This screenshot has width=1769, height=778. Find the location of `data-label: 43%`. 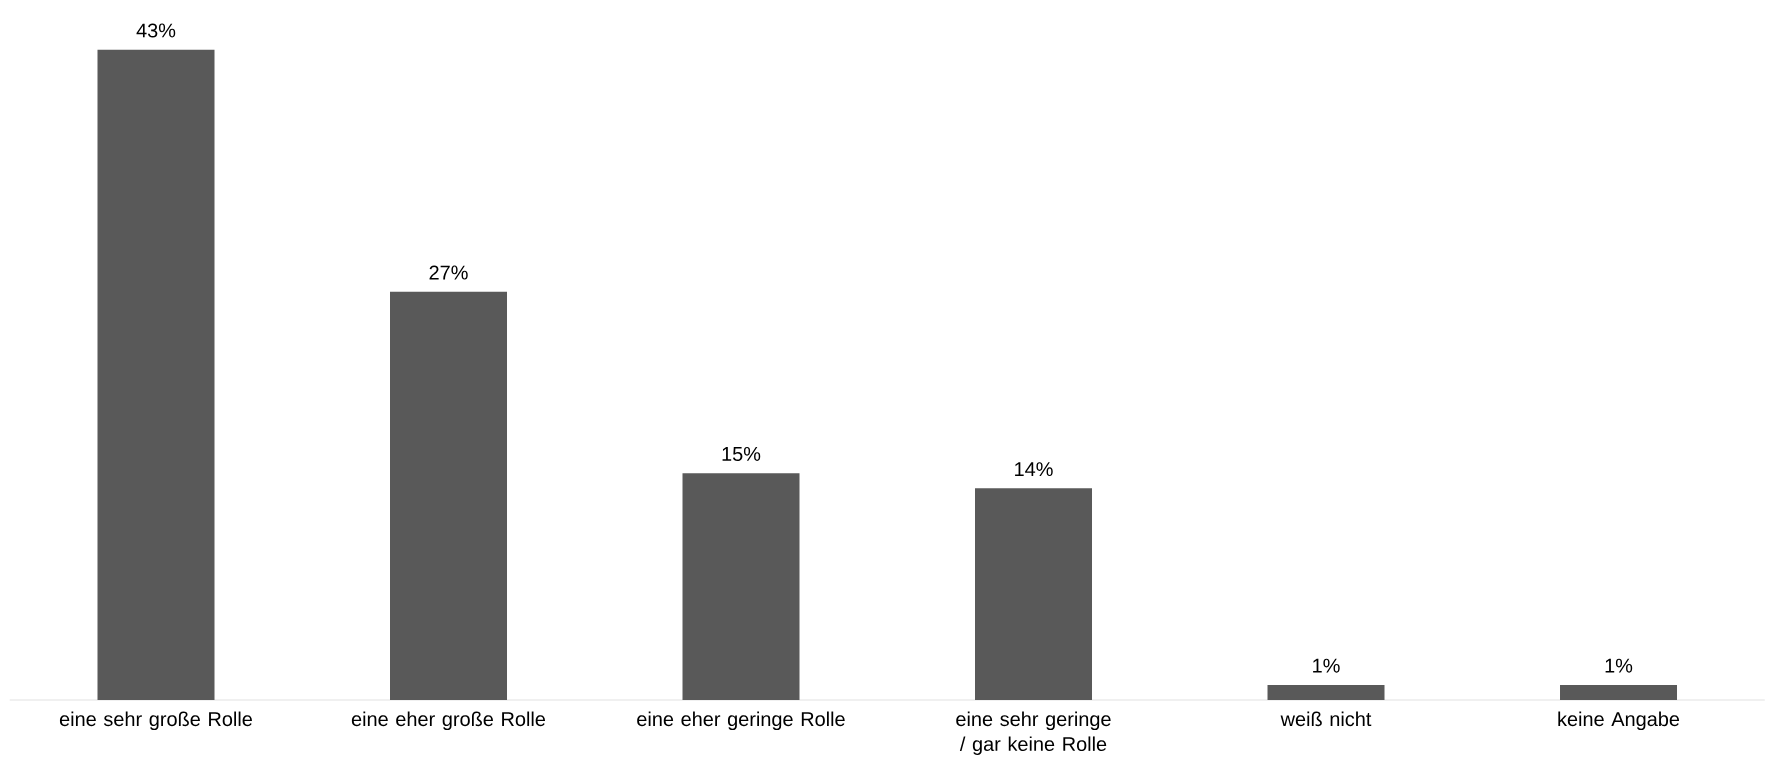

data-label: 43% is located at coordinates (156, 30).